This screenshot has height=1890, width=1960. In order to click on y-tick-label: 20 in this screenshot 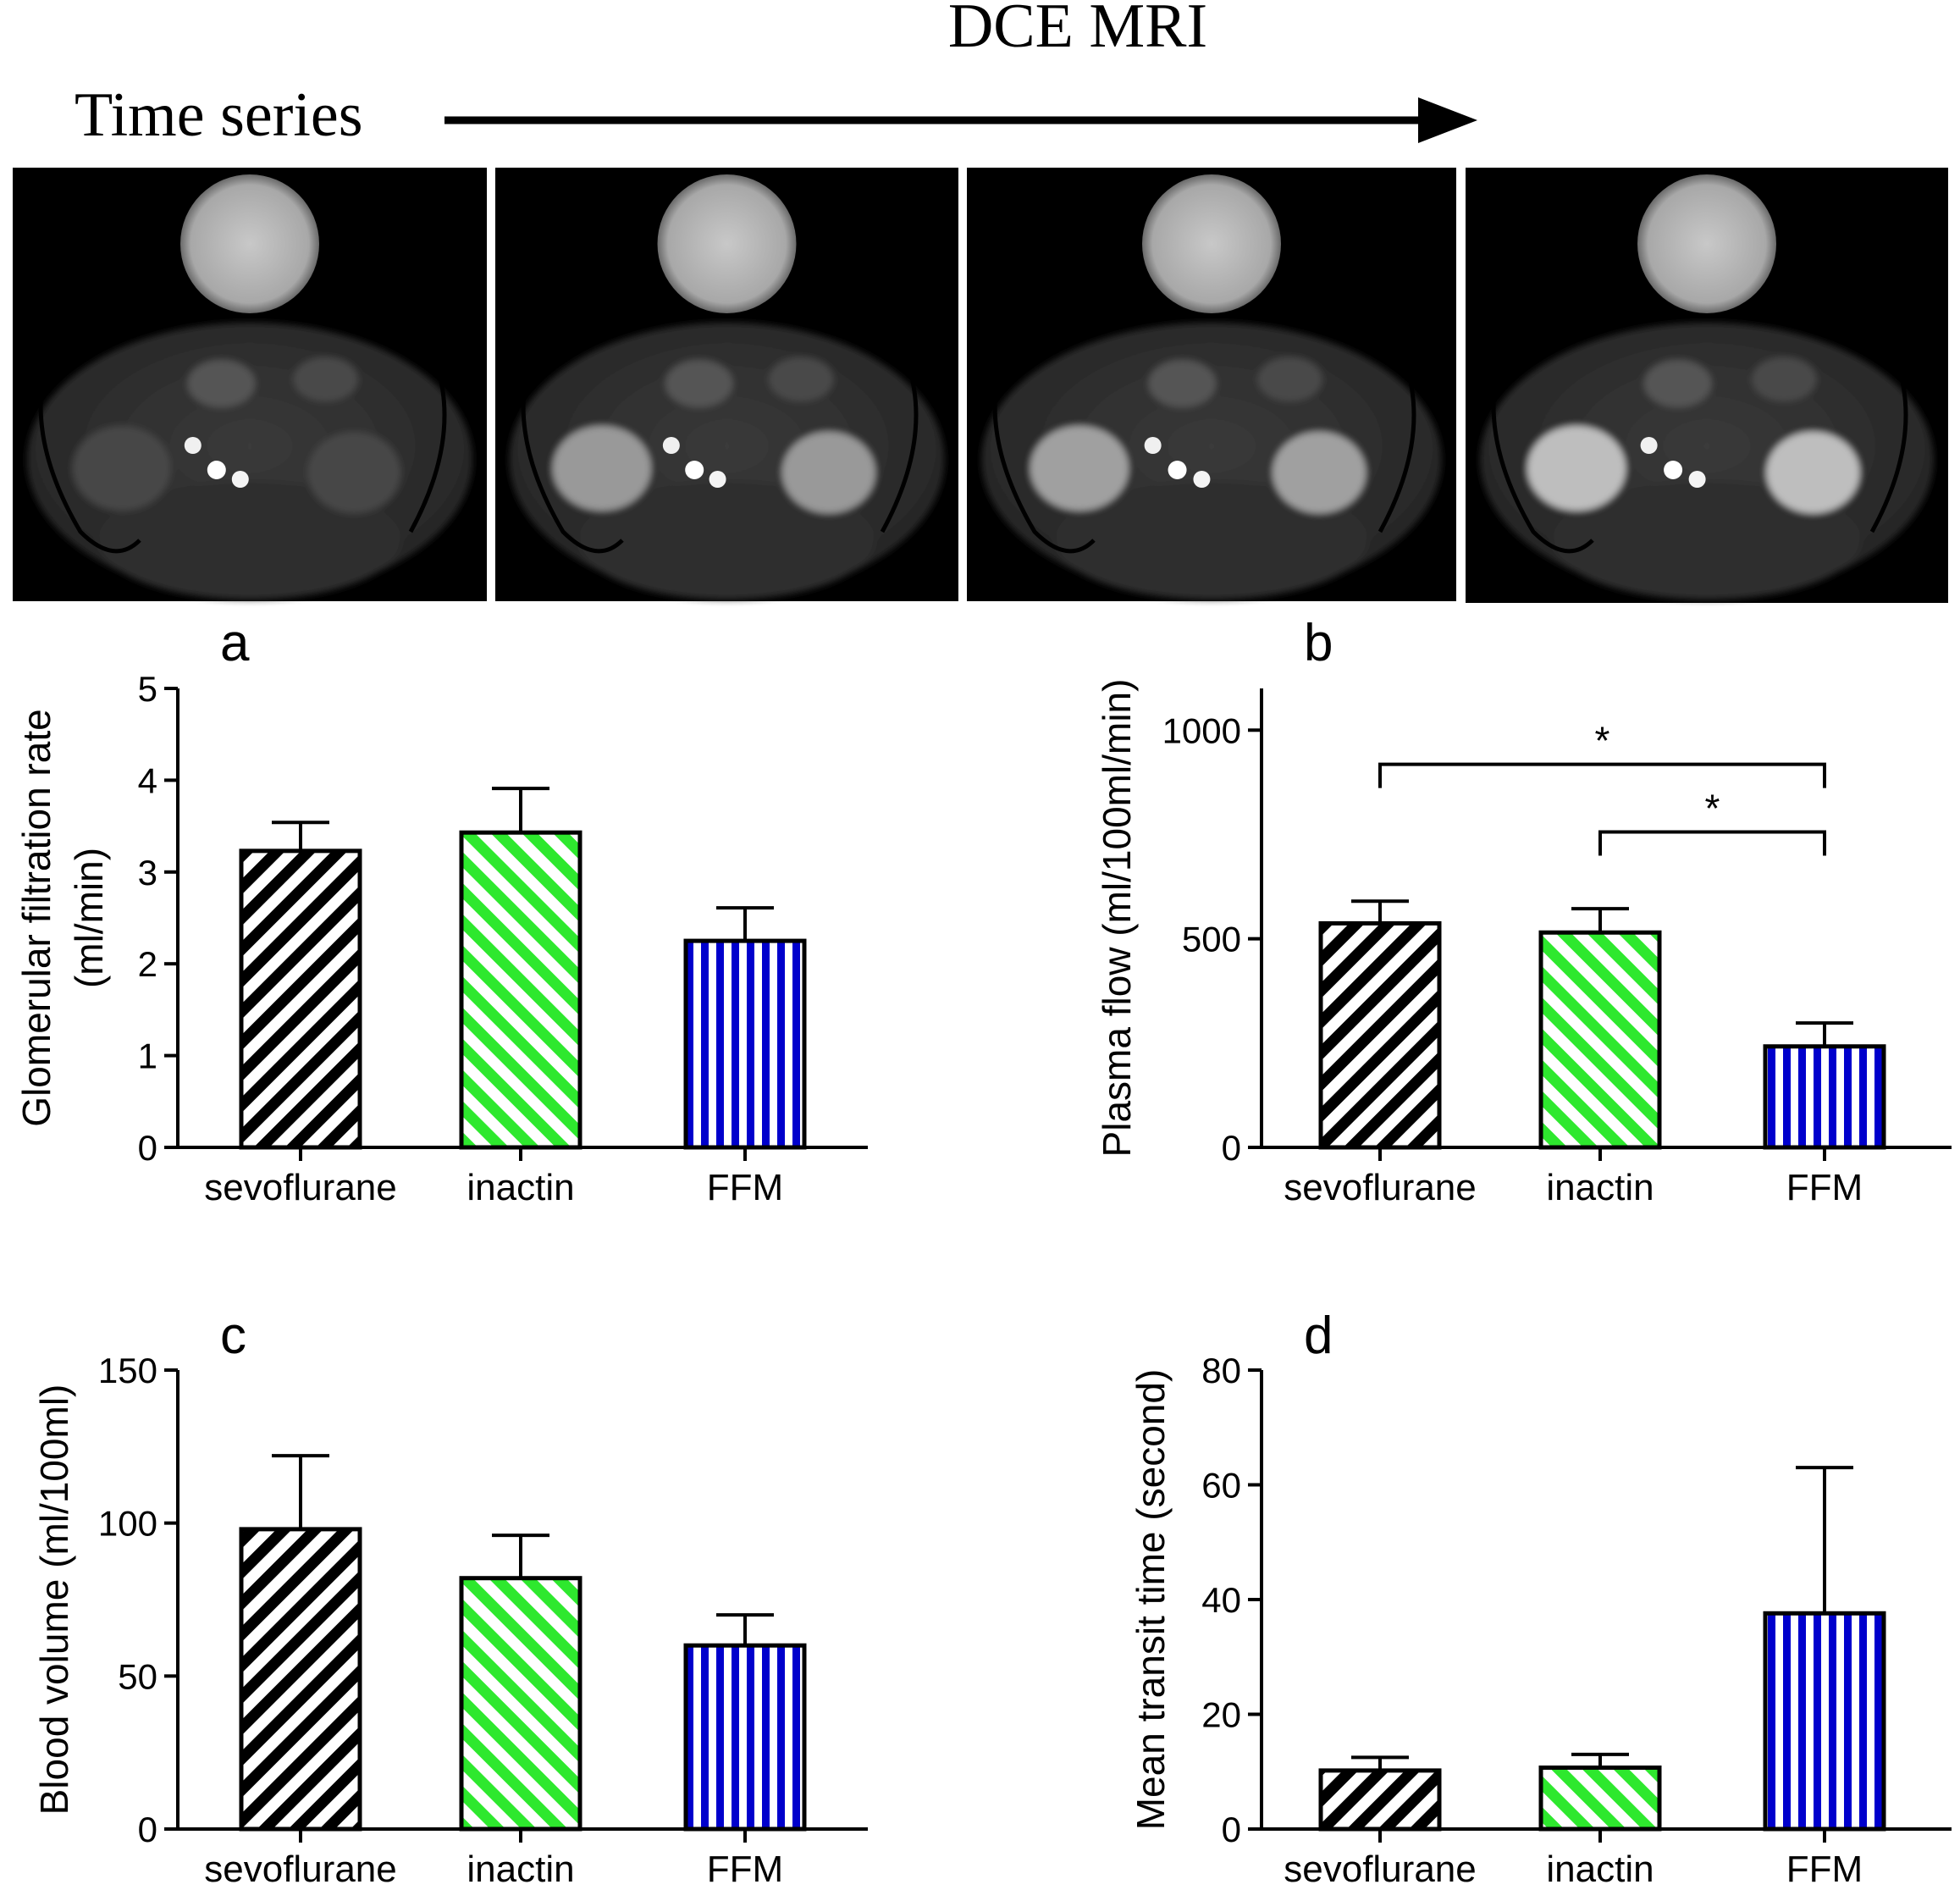, I will do `click(1221, 1715)`.